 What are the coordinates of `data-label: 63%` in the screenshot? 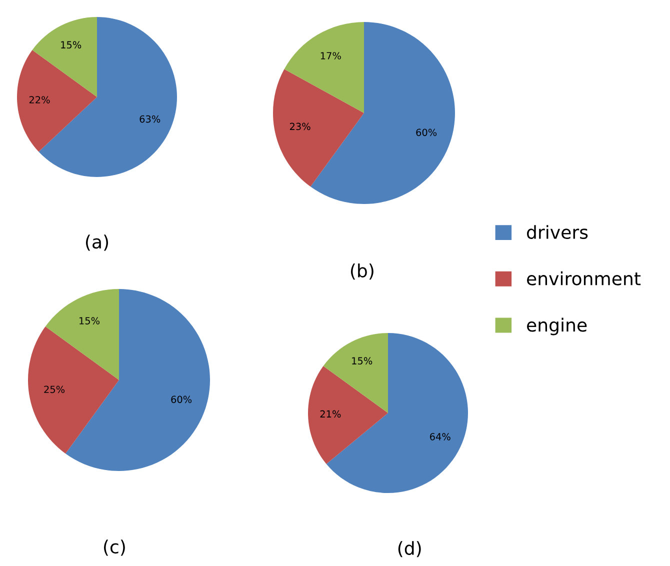 It's located at (150, 119).